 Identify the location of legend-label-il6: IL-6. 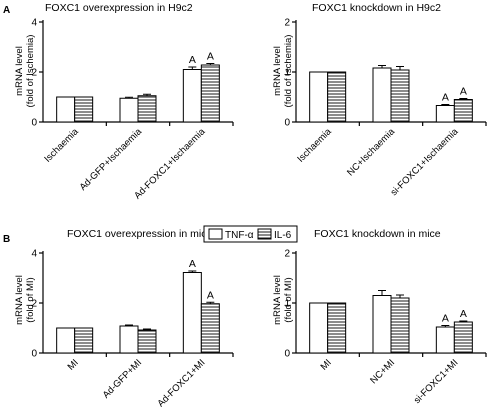
(283, 235).